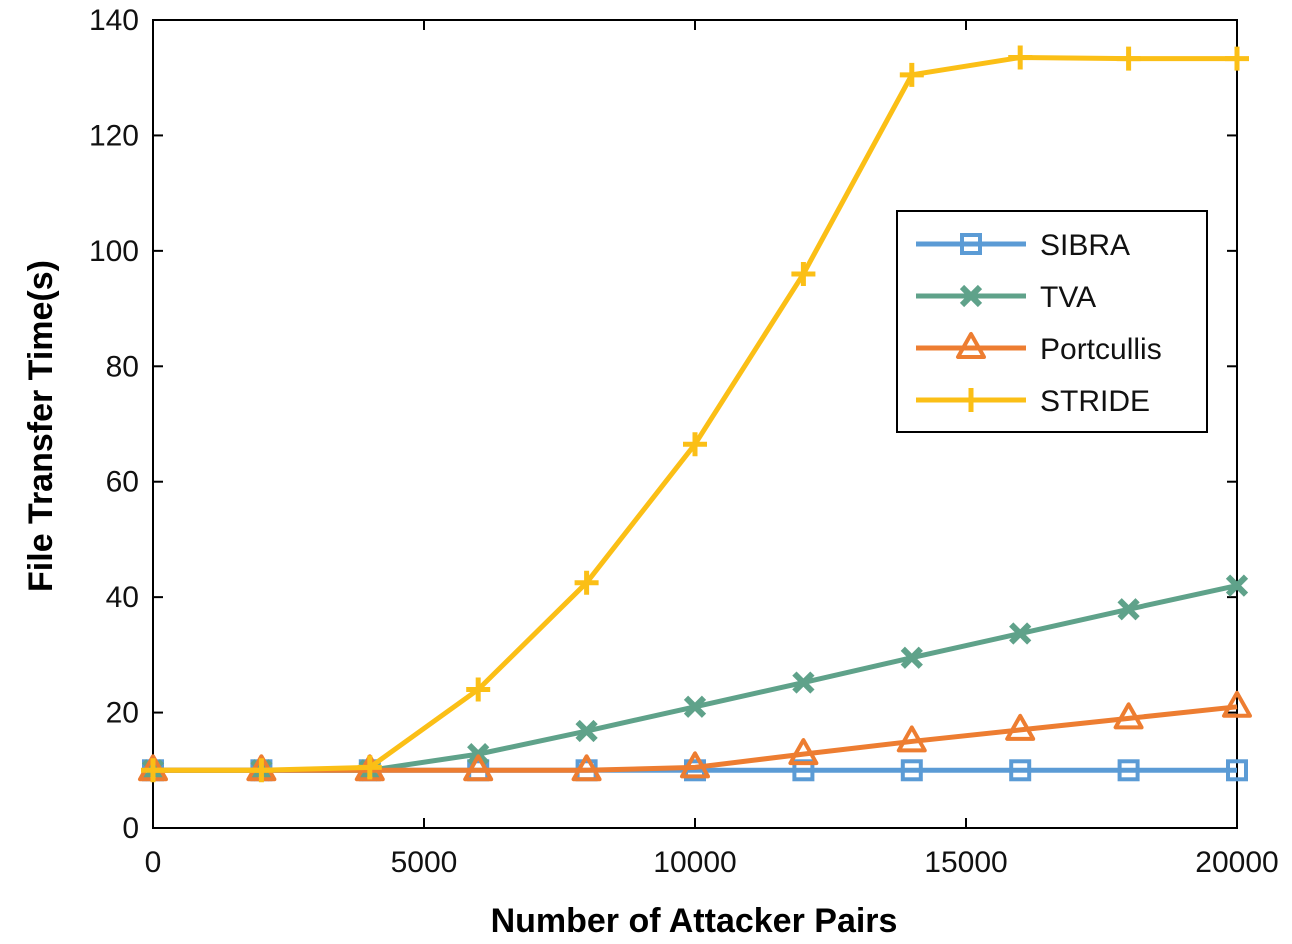 The image size is (1292, 944). I want to click on legend: SIBRA TVA Portcullis STRIDE, so click(1052, 321).